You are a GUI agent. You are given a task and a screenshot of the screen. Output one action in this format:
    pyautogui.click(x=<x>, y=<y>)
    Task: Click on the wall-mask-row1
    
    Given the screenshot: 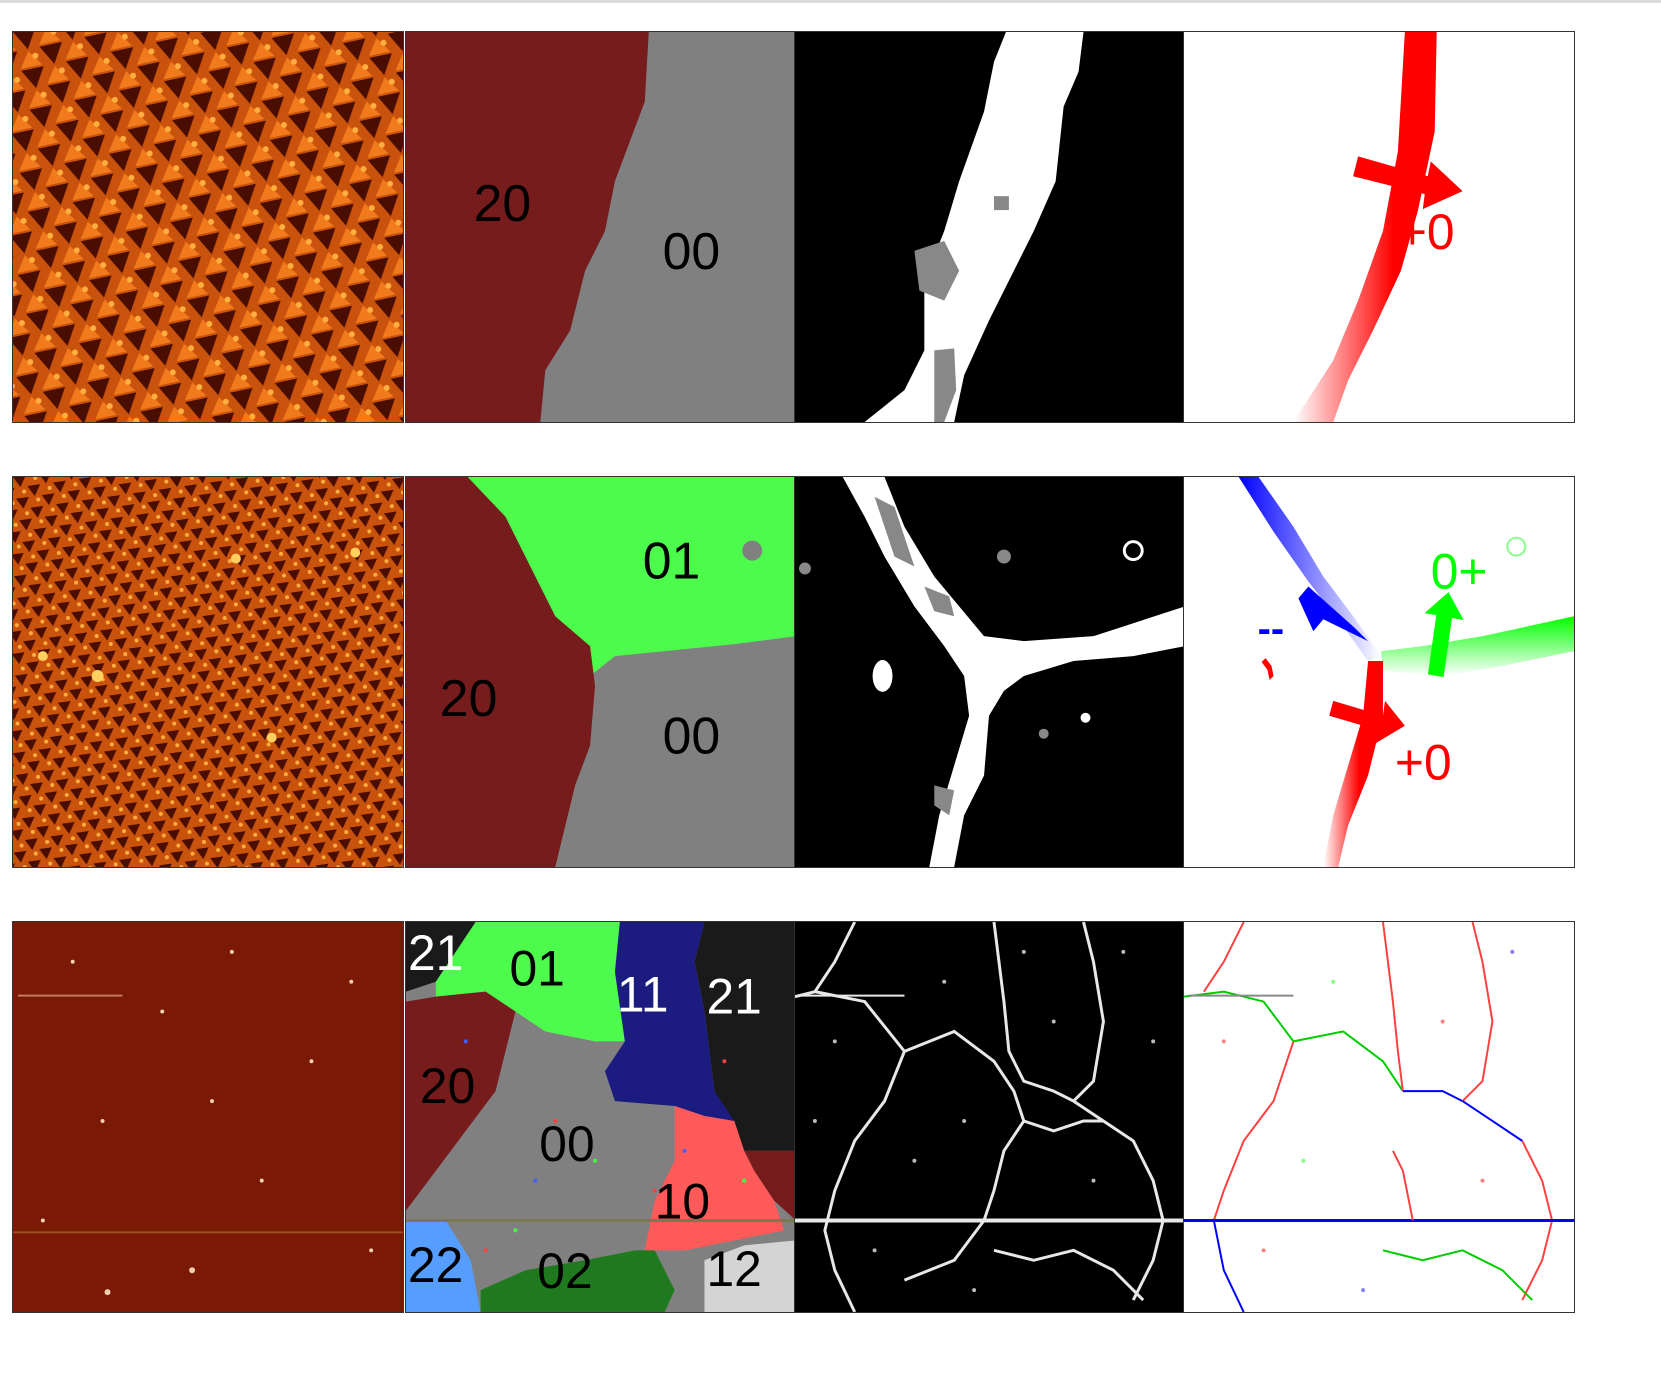 What is the action you would take?
    pyautogui.click(x=990, y=227)
    